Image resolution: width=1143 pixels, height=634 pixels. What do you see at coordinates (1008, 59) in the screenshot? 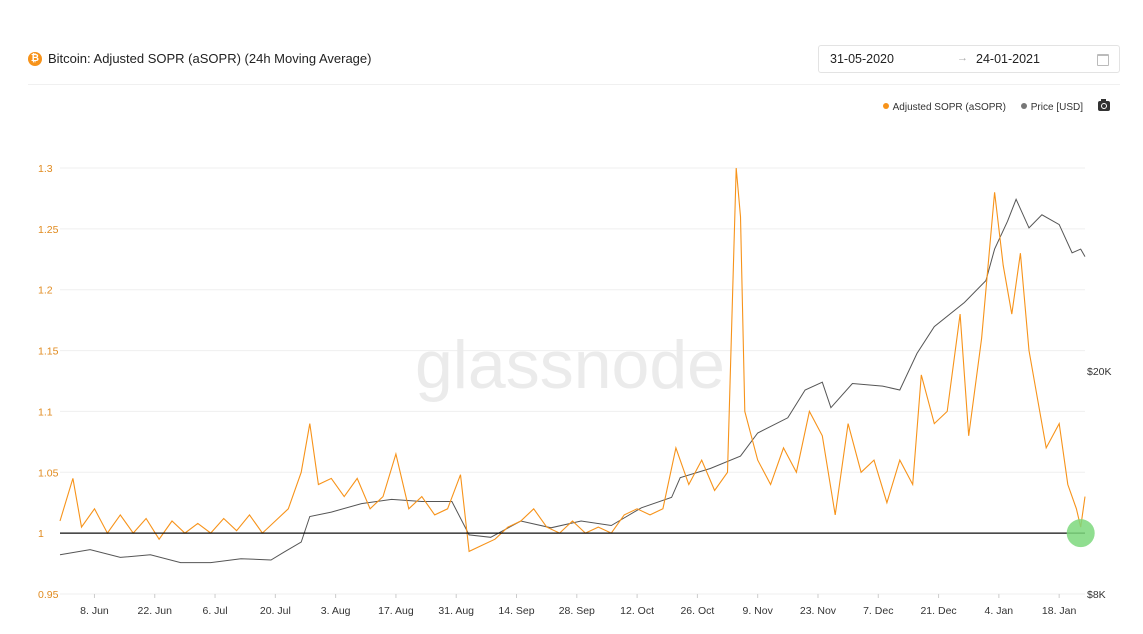
I see `date-end-field: 24-01-2021` at bounding box center [1008, 59].